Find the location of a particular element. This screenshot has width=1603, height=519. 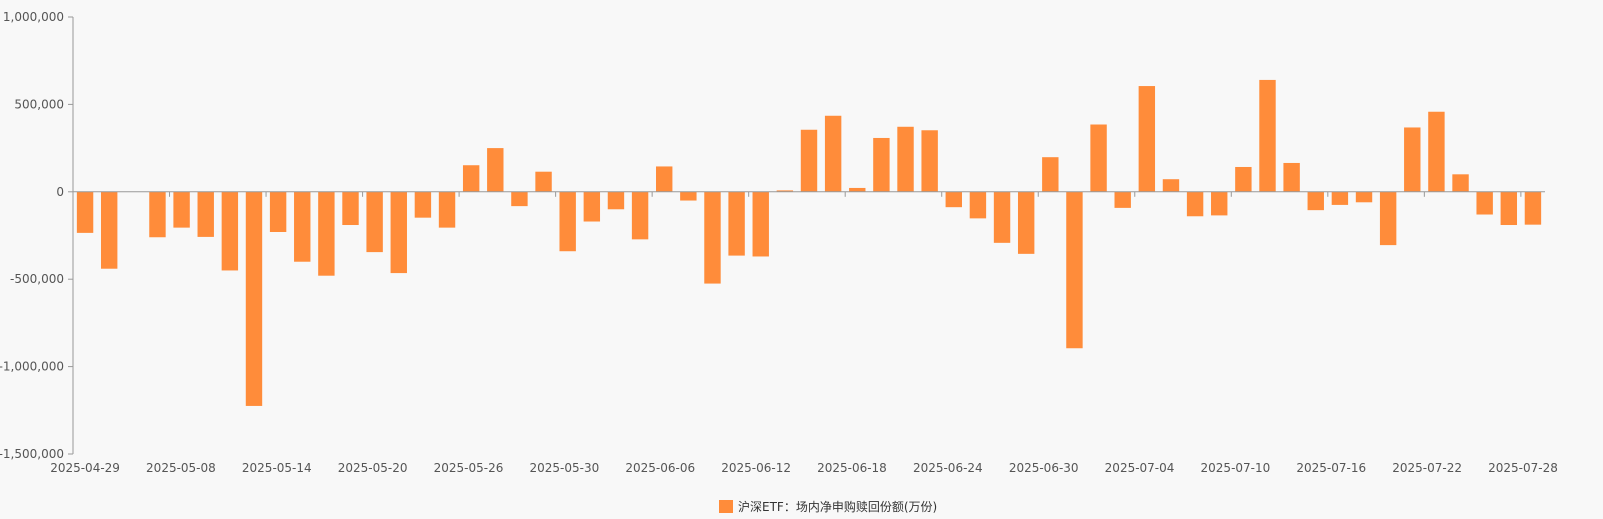

x-tick-label-15: 2025-07-28 is located at coordinates (1523, 468).